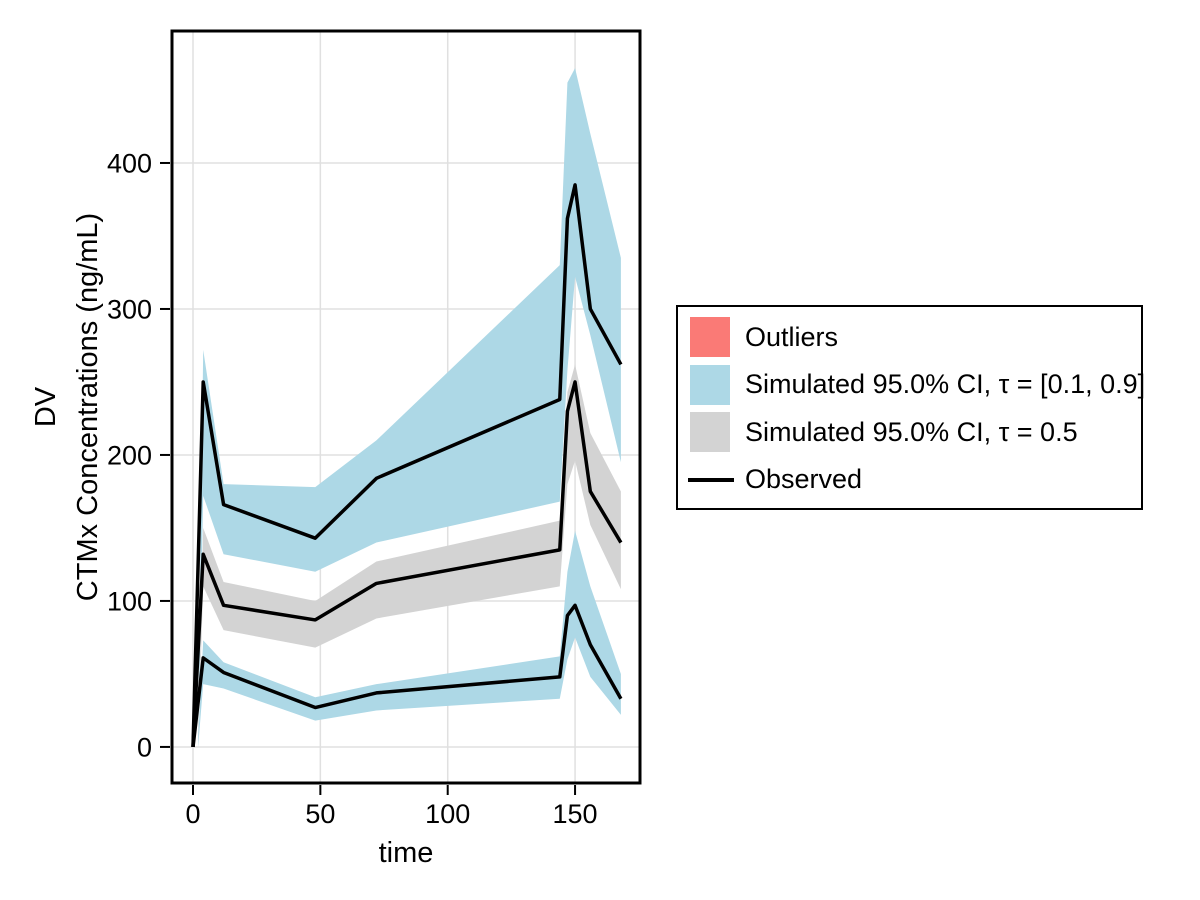 Image resolution: width=1200 pixels, height=900 pixels. Describe the element at coordinates (575, 814) in the screenshot. I see `x-tick-label: 150` at that location.